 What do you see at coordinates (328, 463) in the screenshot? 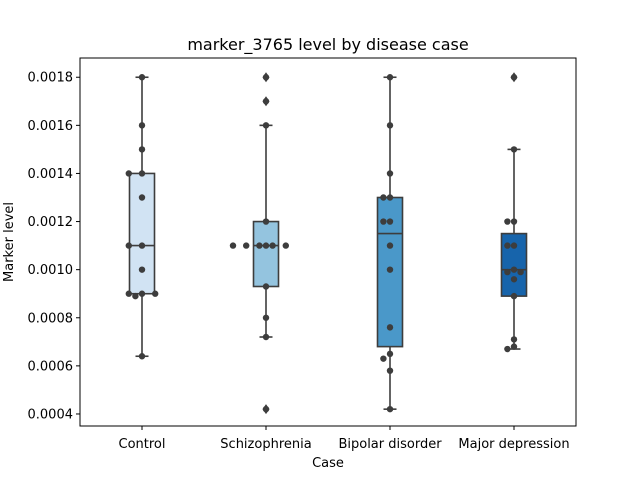
I see `x-axis-label: Case` at bounding box center [328, 463].